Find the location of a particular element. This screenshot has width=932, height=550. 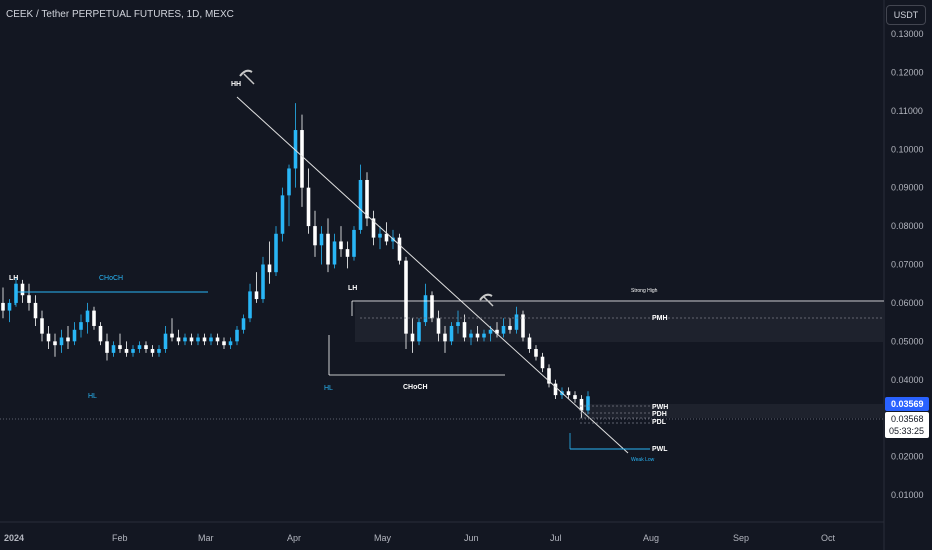

y-tick-label: 0.07000 is located at coordinates (907, 265).